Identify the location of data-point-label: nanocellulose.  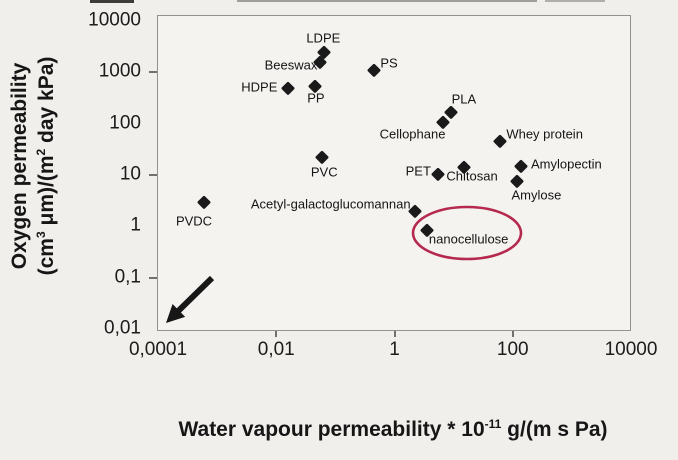
(468, 239).